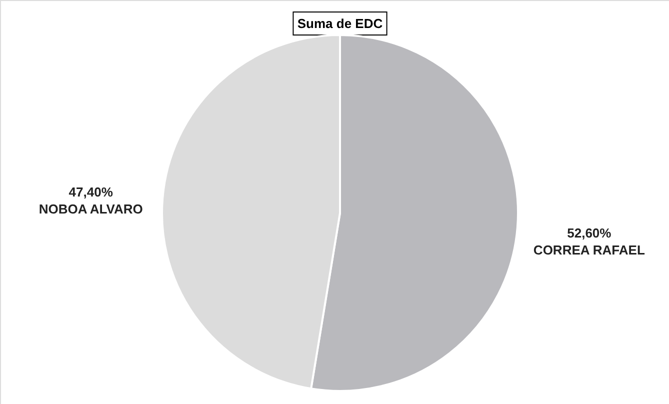 The height and width of the screenshot is (404, 669). I want to click on data-label: 52,60%, so click(589, 232).